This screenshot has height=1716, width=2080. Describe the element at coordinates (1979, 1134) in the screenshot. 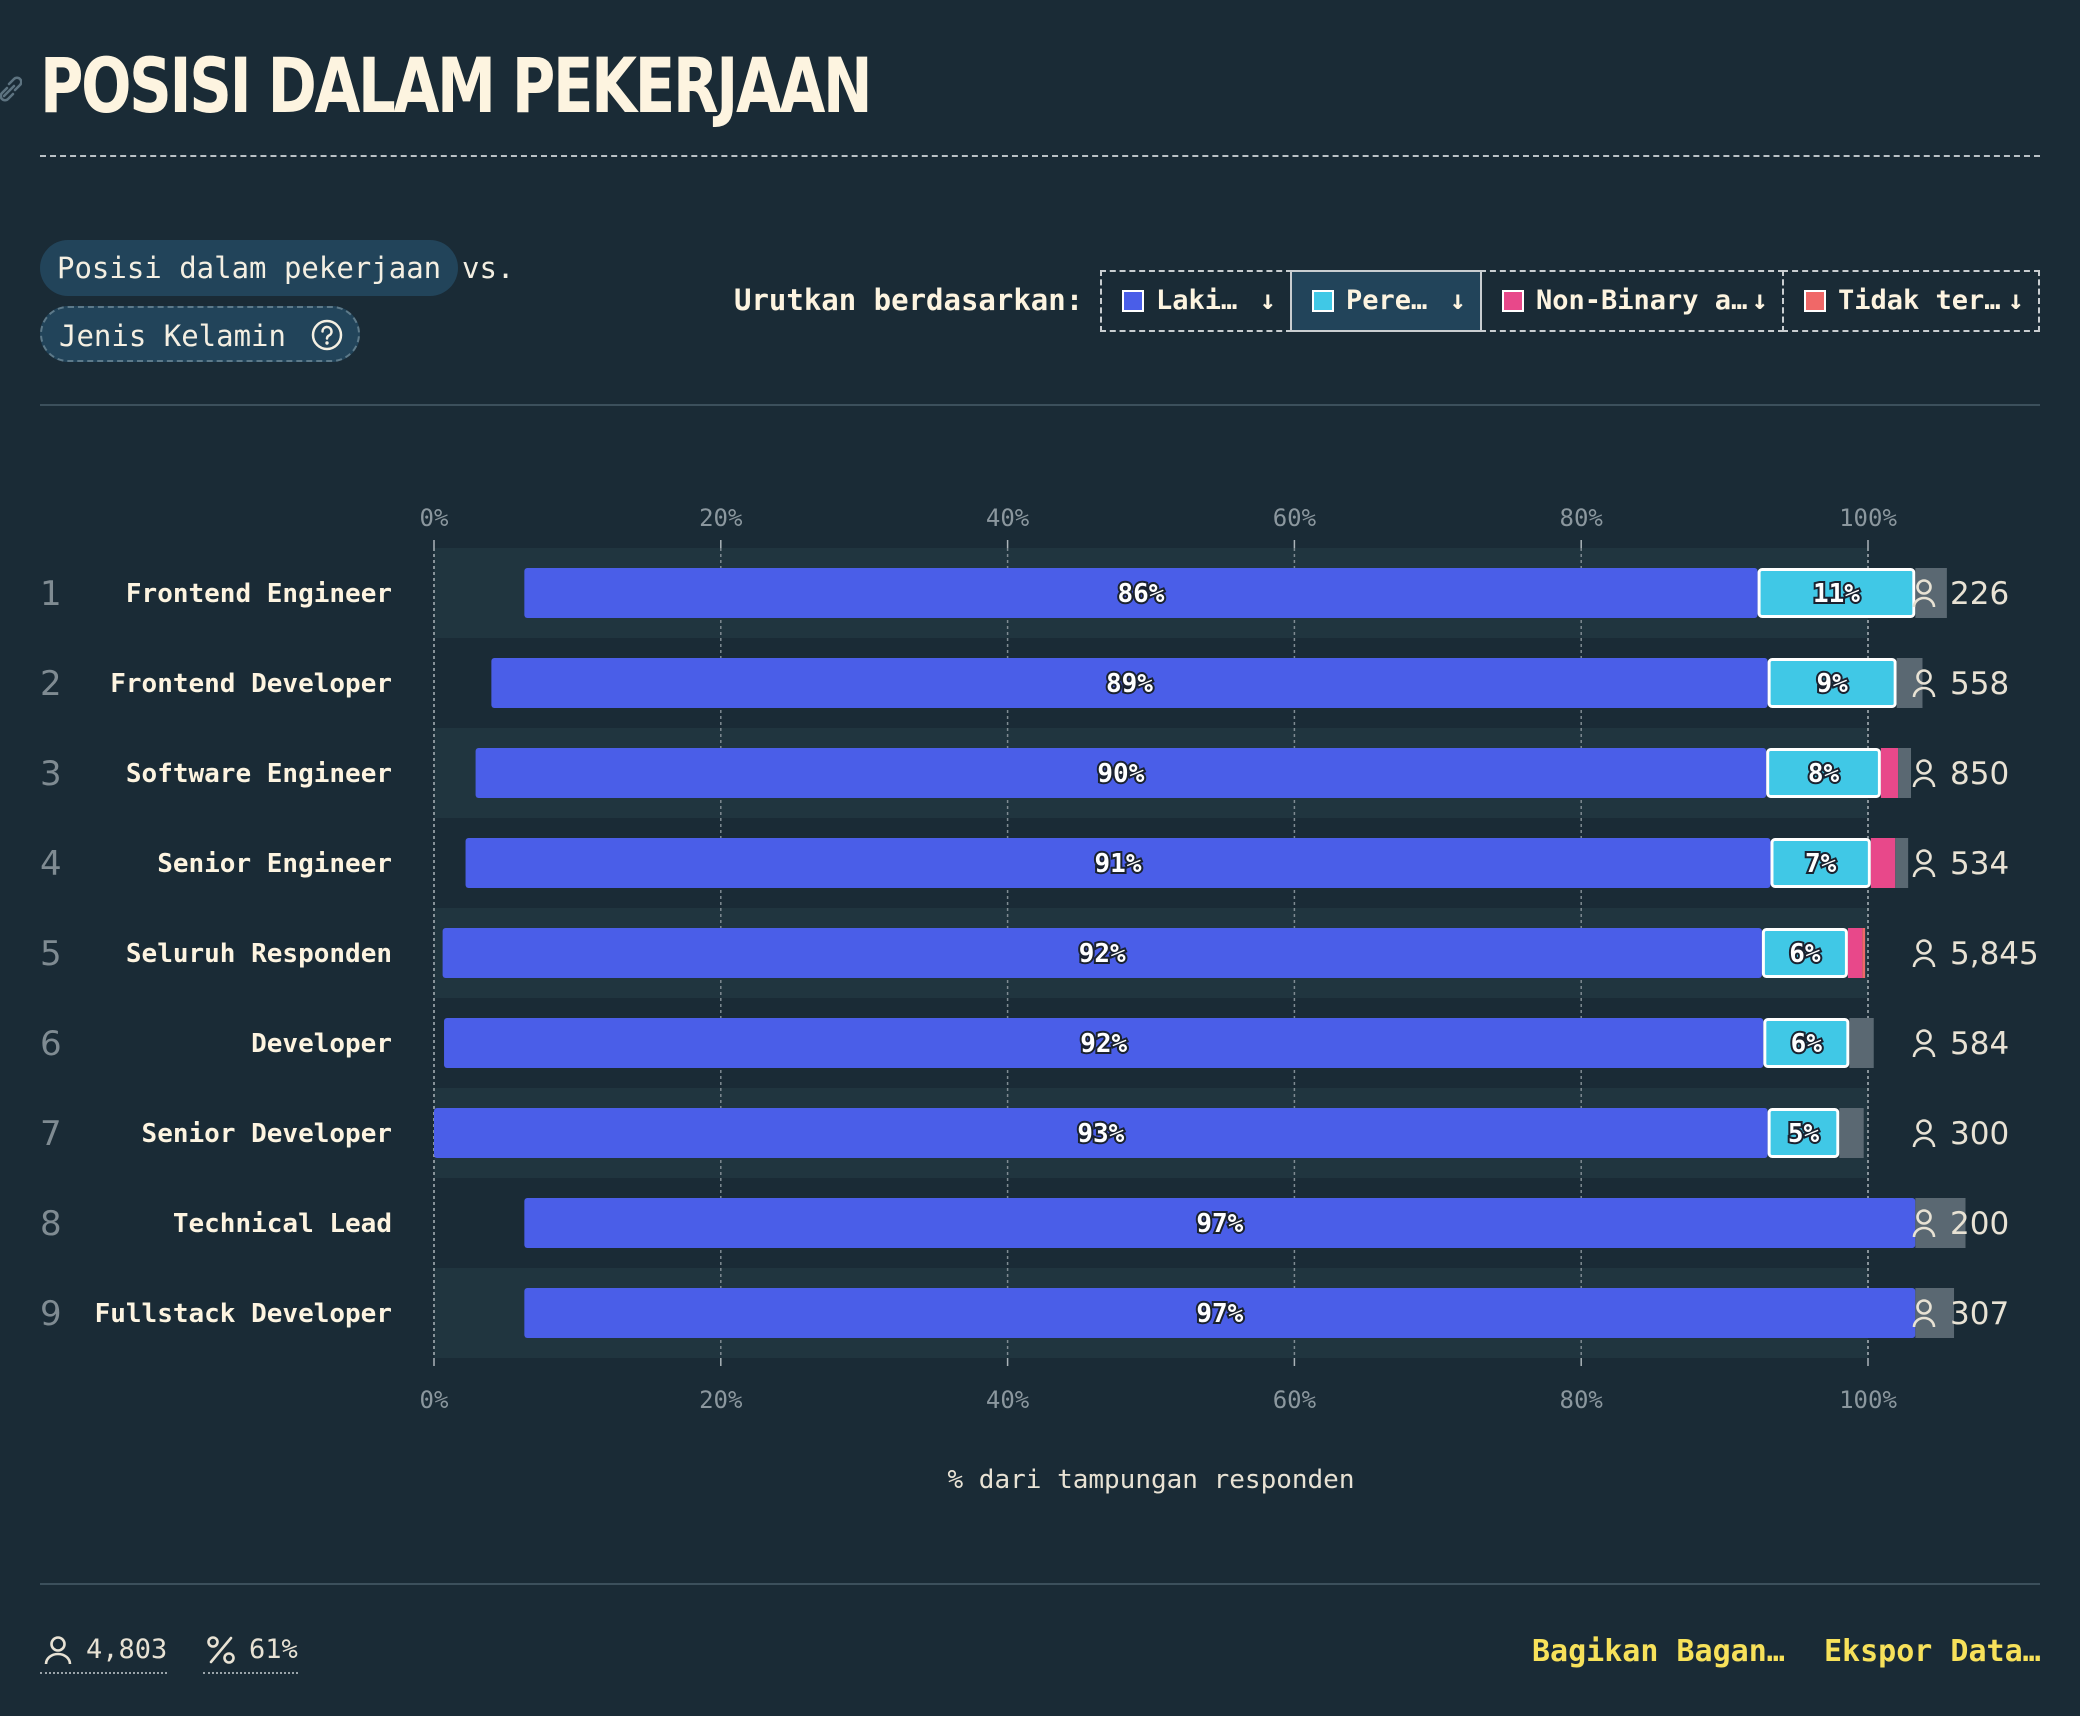

I see `respondent-count: 300` at that location.